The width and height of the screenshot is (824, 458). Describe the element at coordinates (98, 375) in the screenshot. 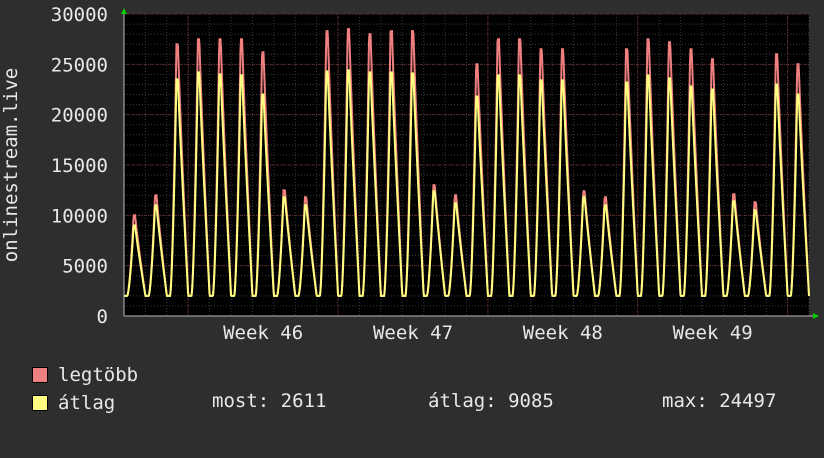

I see `legend-label-legtobb: legtöbb` at that location.